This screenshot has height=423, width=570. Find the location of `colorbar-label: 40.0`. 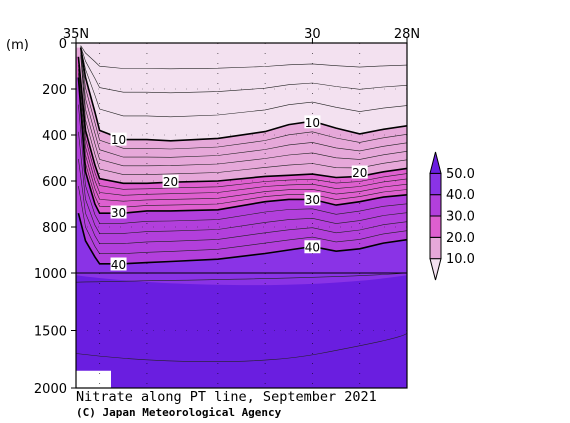

colorbar-label: 40.0 is located at coordinates (460, 195).